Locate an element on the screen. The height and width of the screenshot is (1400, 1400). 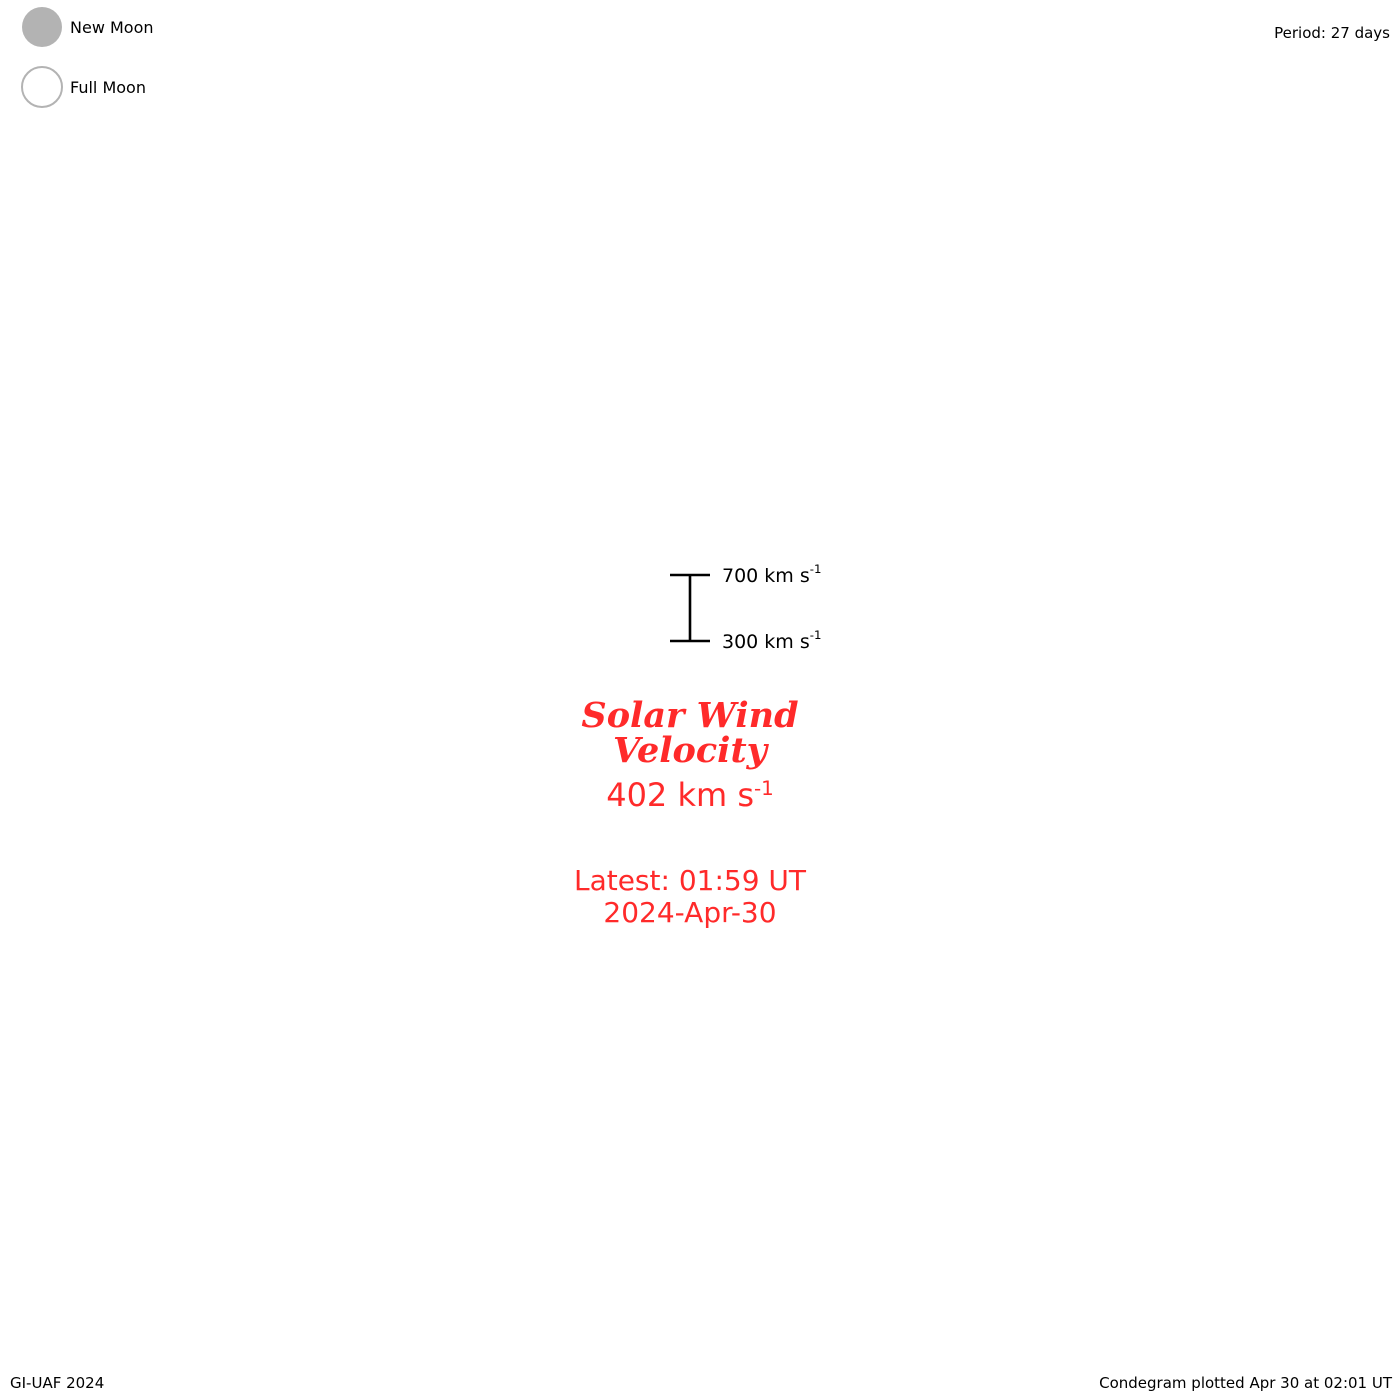
latest-time-label: Latest: 01:59 UT is located at coordinates (690, 880).